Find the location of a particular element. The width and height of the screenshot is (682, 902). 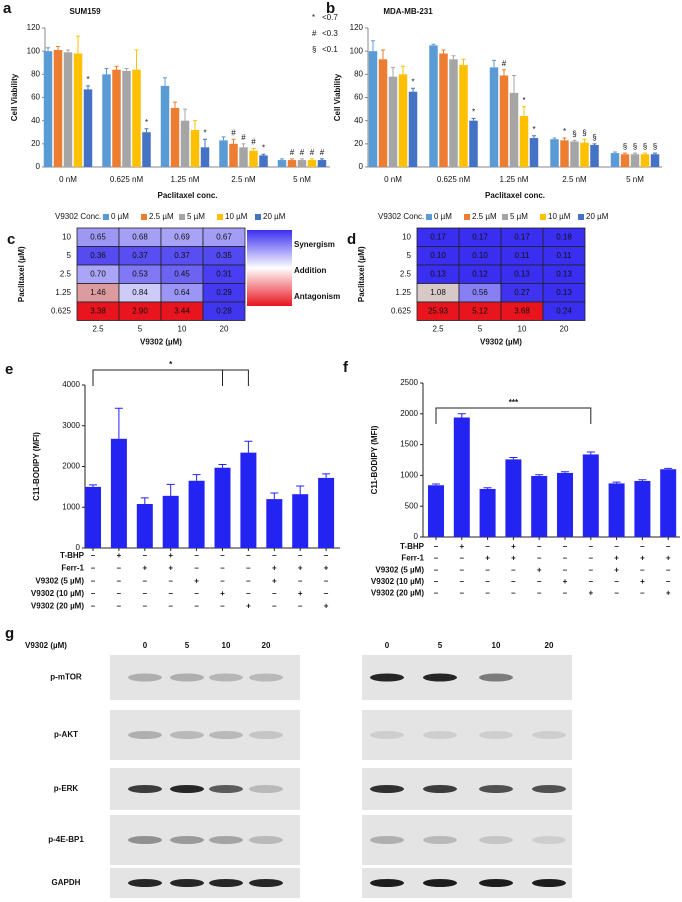

significance-marker: # is located at coordinates (253, 142).